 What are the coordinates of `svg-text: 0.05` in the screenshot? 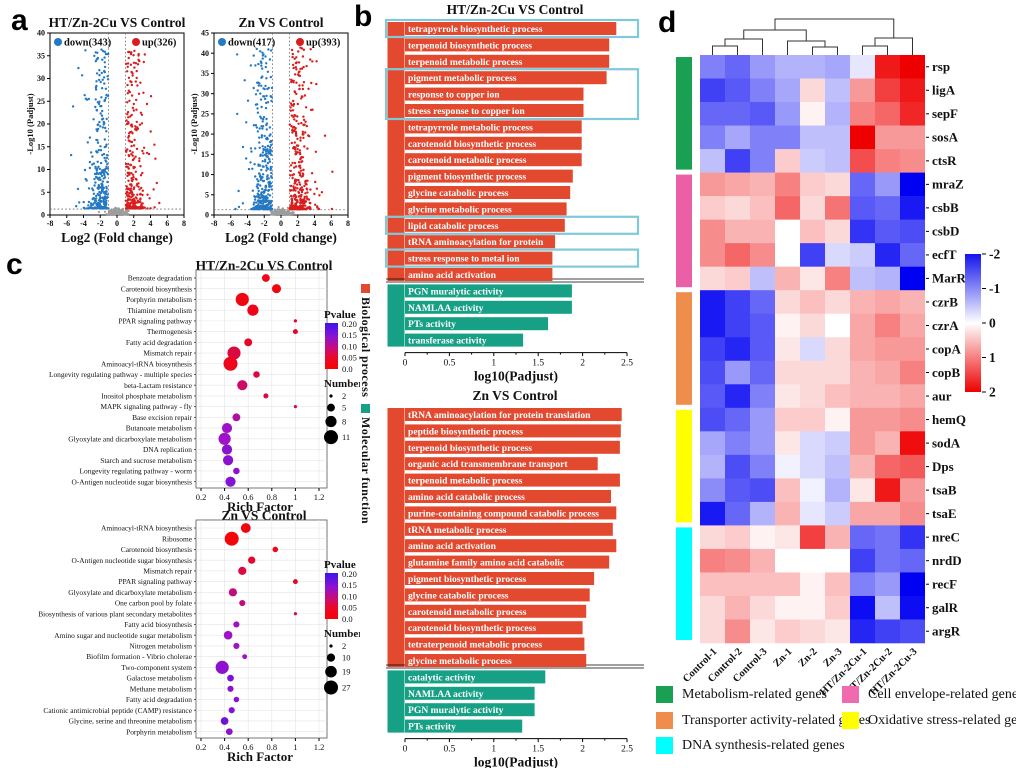 It's located at (349, 608).